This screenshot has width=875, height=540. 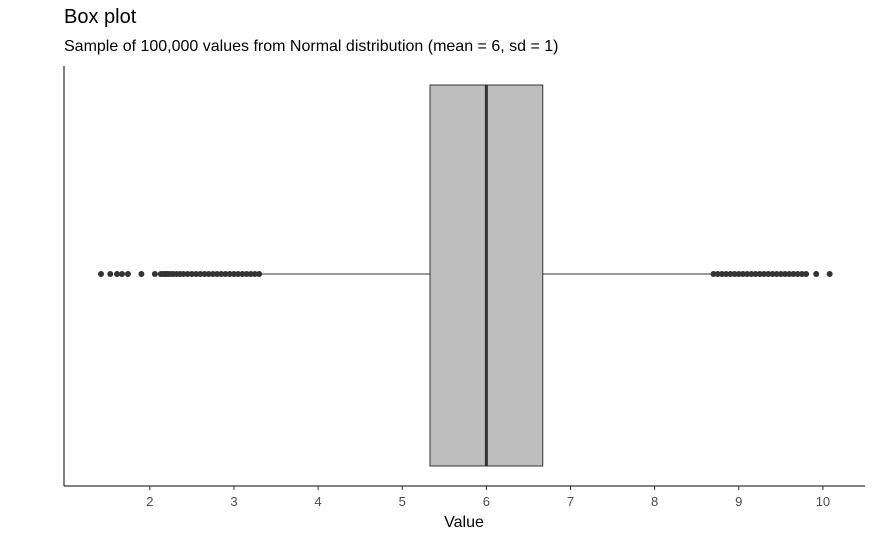 I want to click on x-ticks: 2 3 4 5 6 7 8 9 10, so click(x=488, y=497).